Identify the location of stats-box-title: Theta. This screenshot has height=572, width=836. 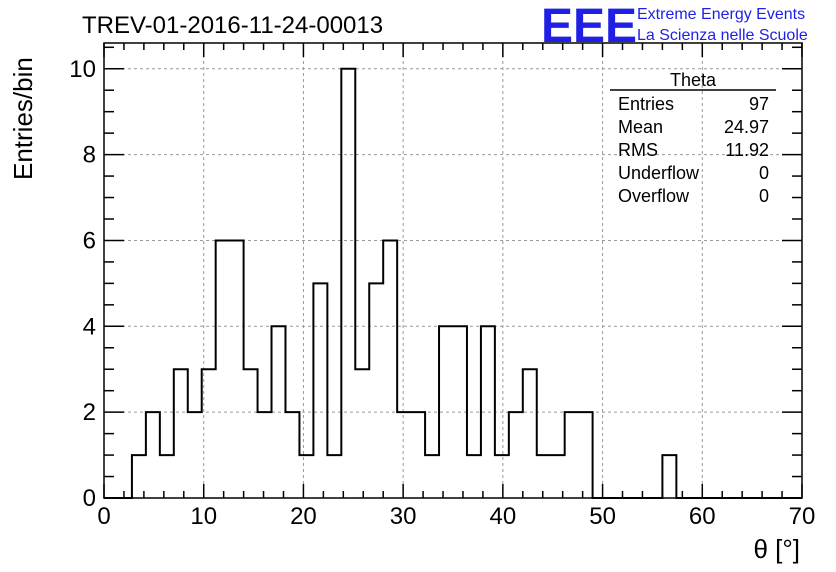
(693, 80).